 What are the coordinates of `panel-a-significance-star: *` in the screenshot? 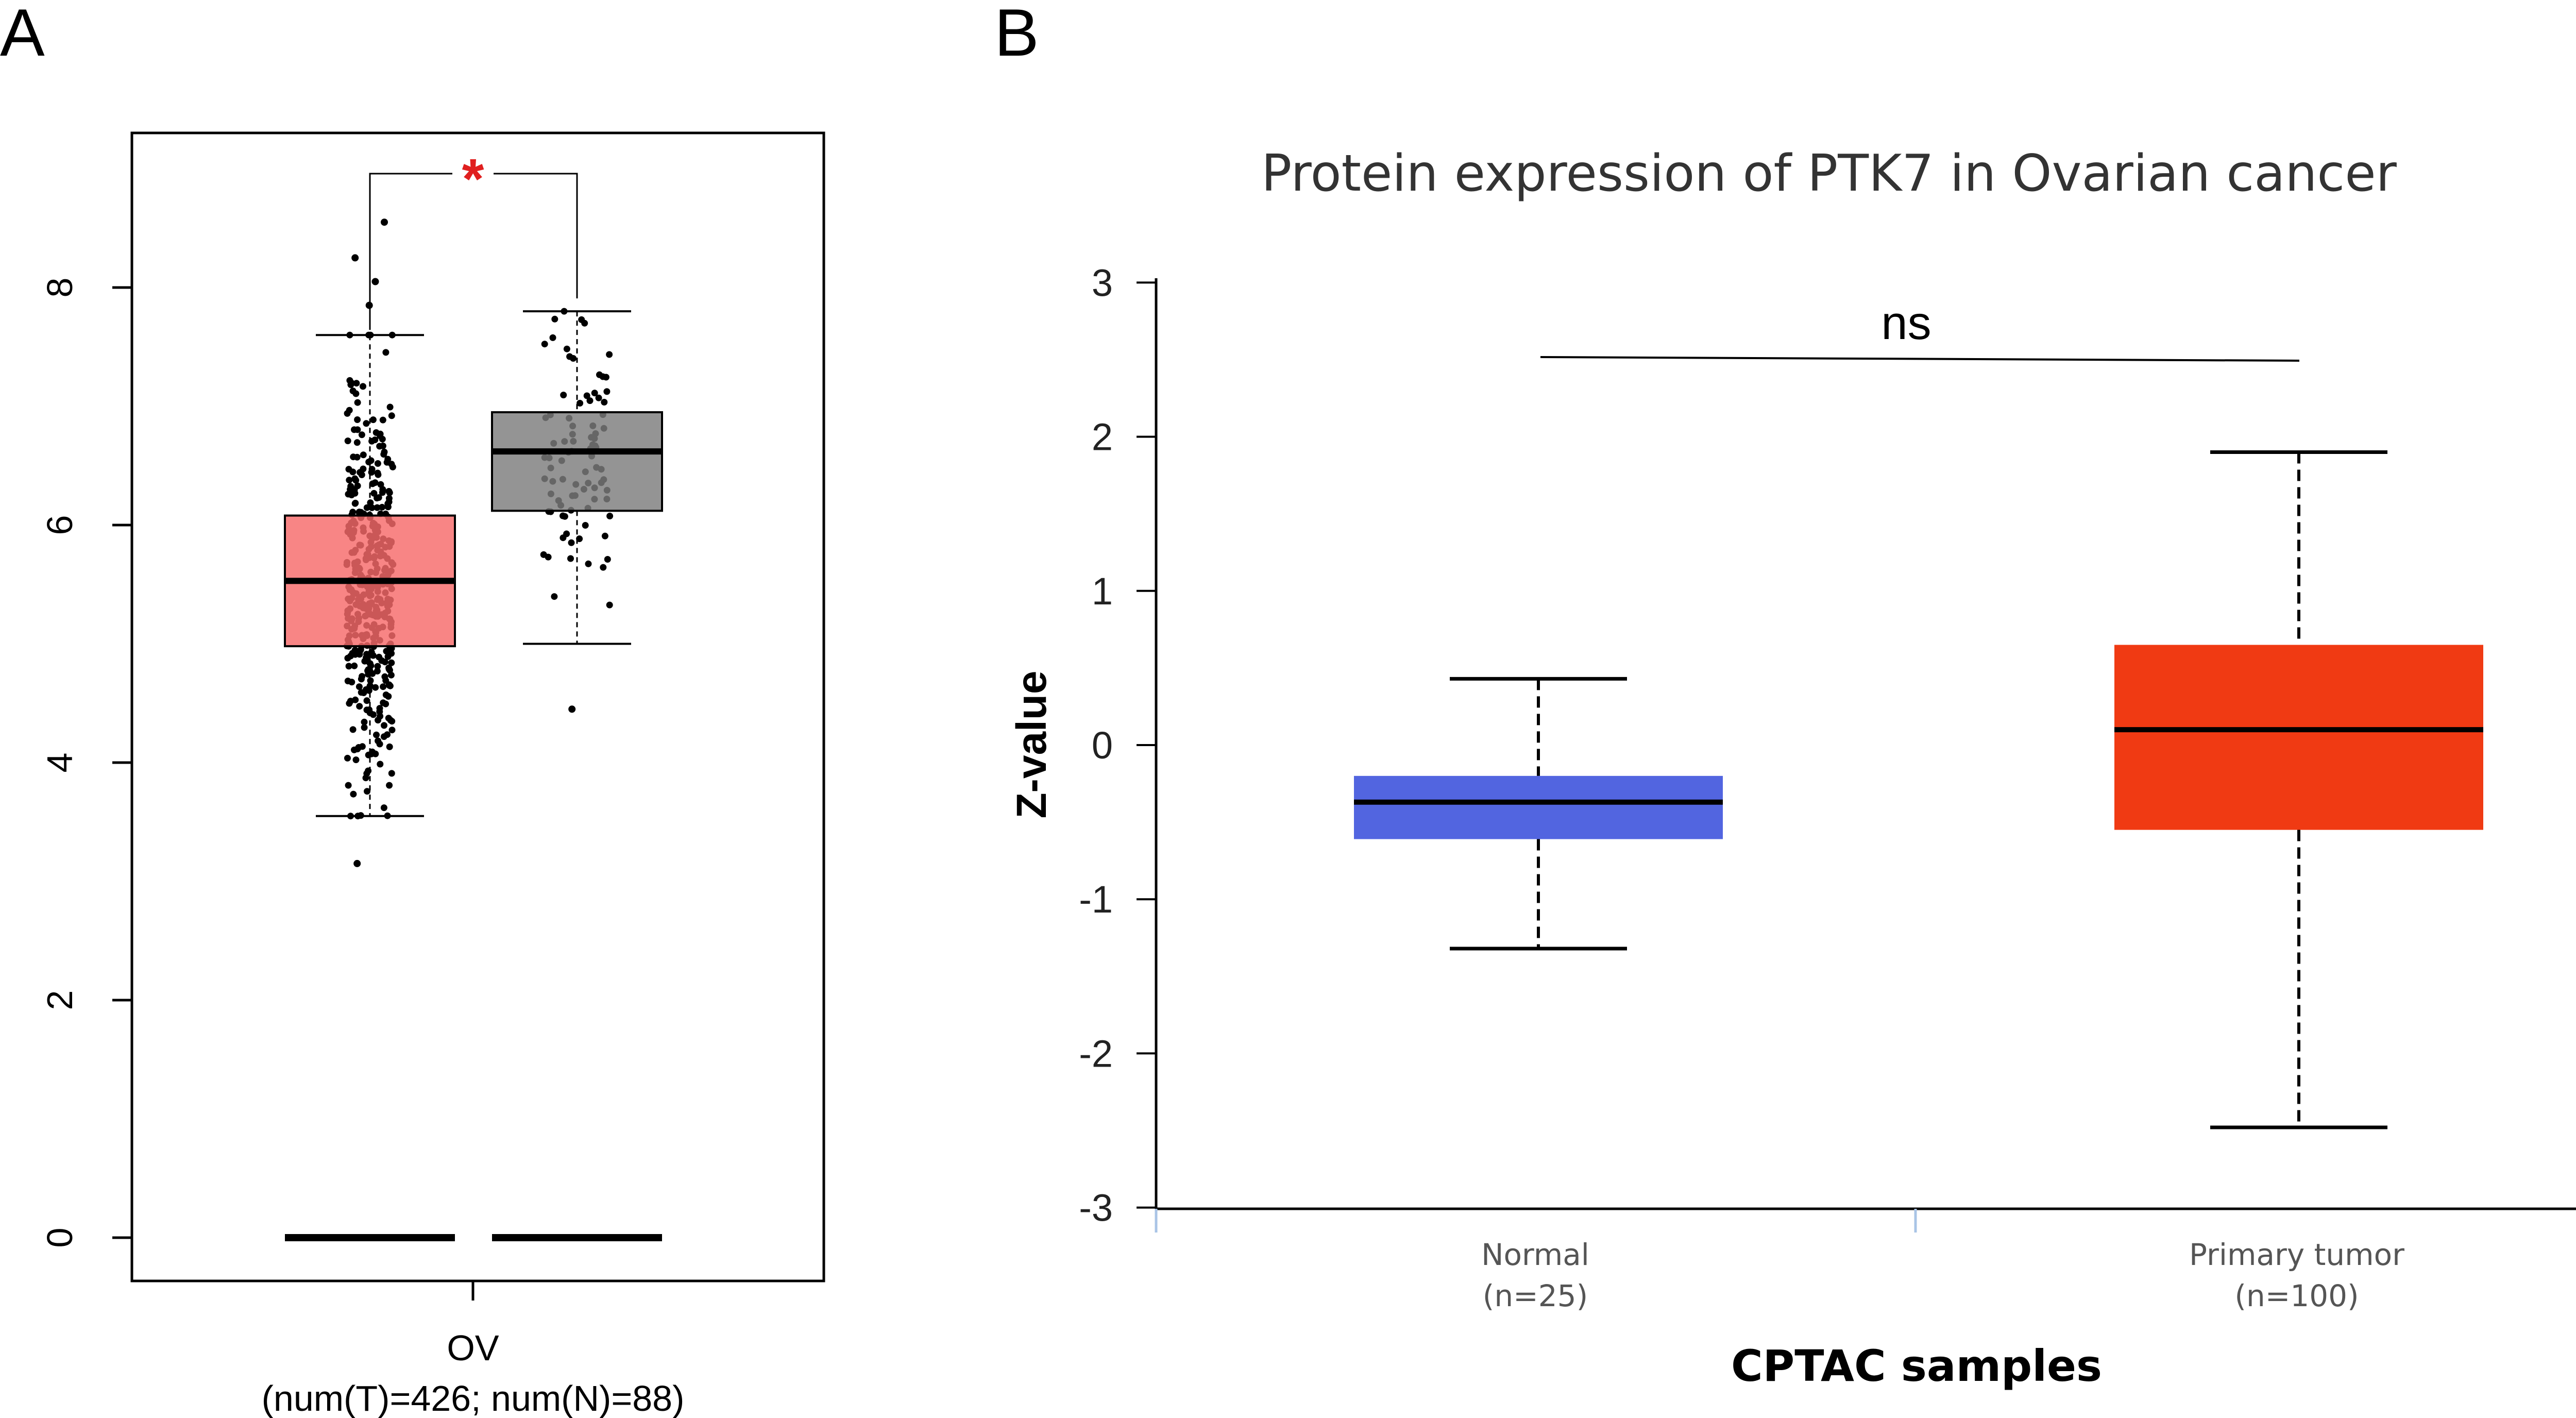 It's located at (473, 179).